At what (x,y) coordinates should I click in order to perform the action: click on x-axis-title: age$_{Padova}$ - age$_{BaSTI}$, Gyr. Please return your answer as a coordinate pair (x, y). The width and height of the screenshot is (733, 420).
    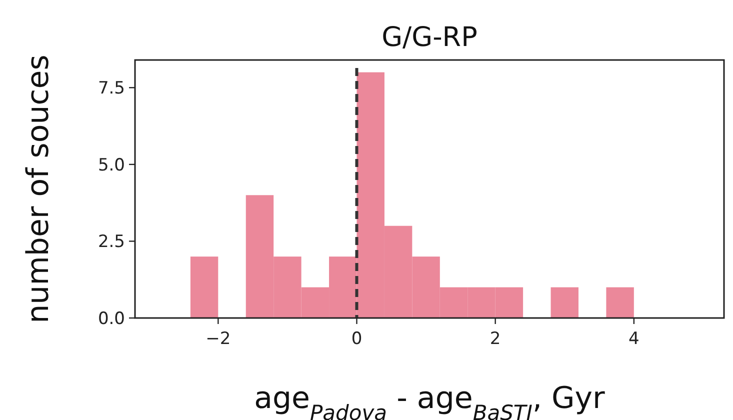
    Looking at the image, I should click on (430, 400).